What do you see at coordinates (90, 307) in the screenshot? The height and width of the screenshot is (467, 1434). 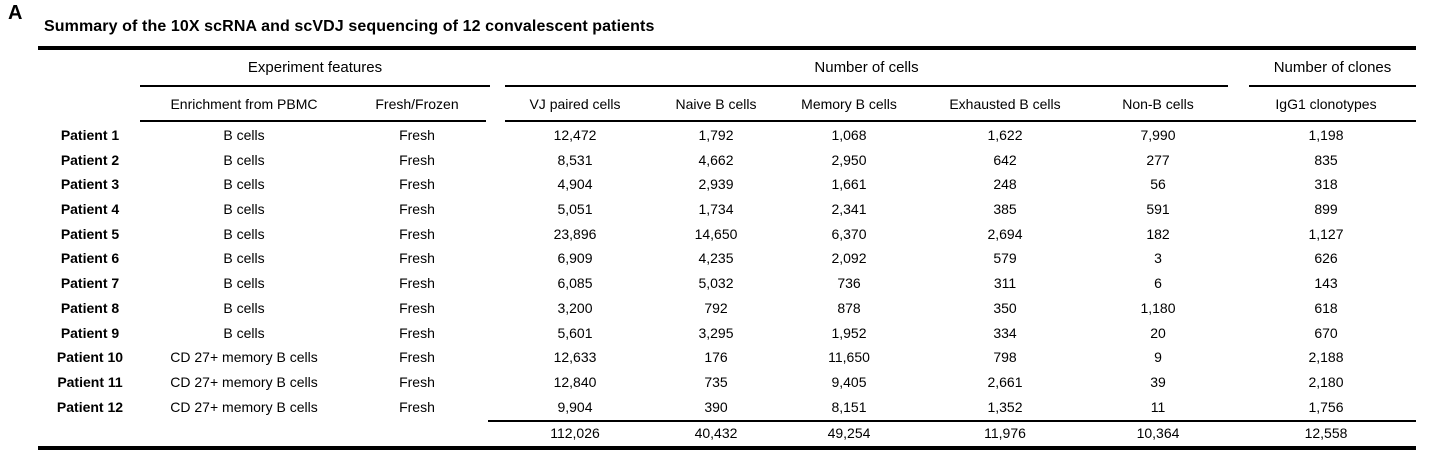 I see `patient-label: Patient 8` at bounding box center [90, 307].